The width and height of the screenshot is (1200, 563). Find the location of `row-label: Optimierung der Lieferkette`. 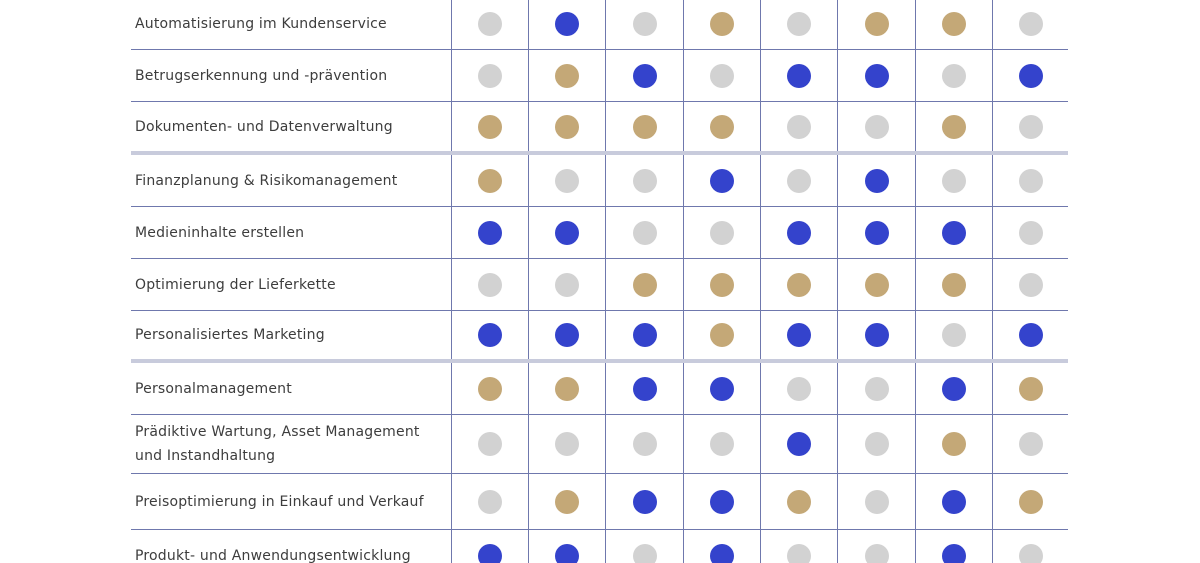

row-label: Optimierung der Lieferkette is located at coordinates (235, 284).